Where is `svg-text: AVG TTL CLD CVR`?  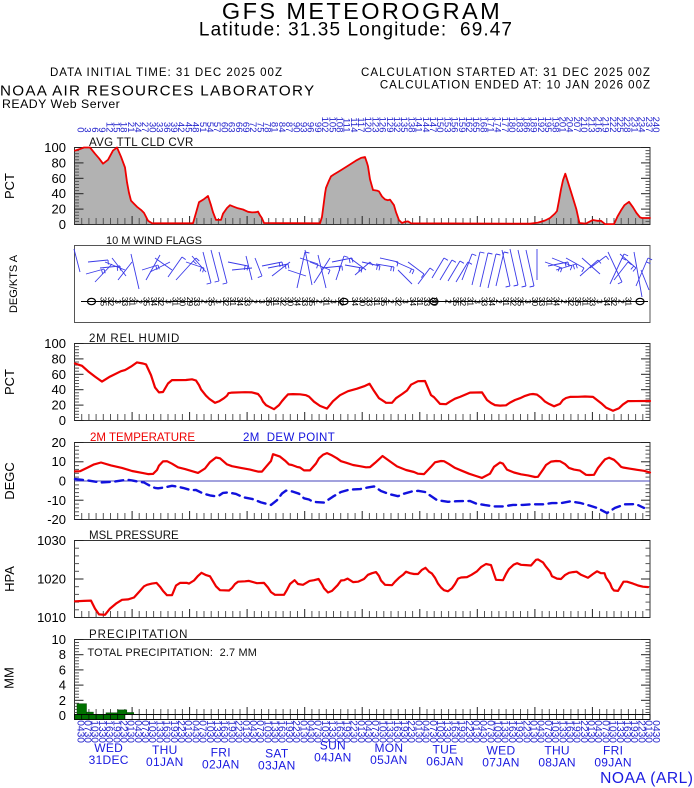
svg-text: AVG TTL CLD CVR is located at coordinates (141, 143).